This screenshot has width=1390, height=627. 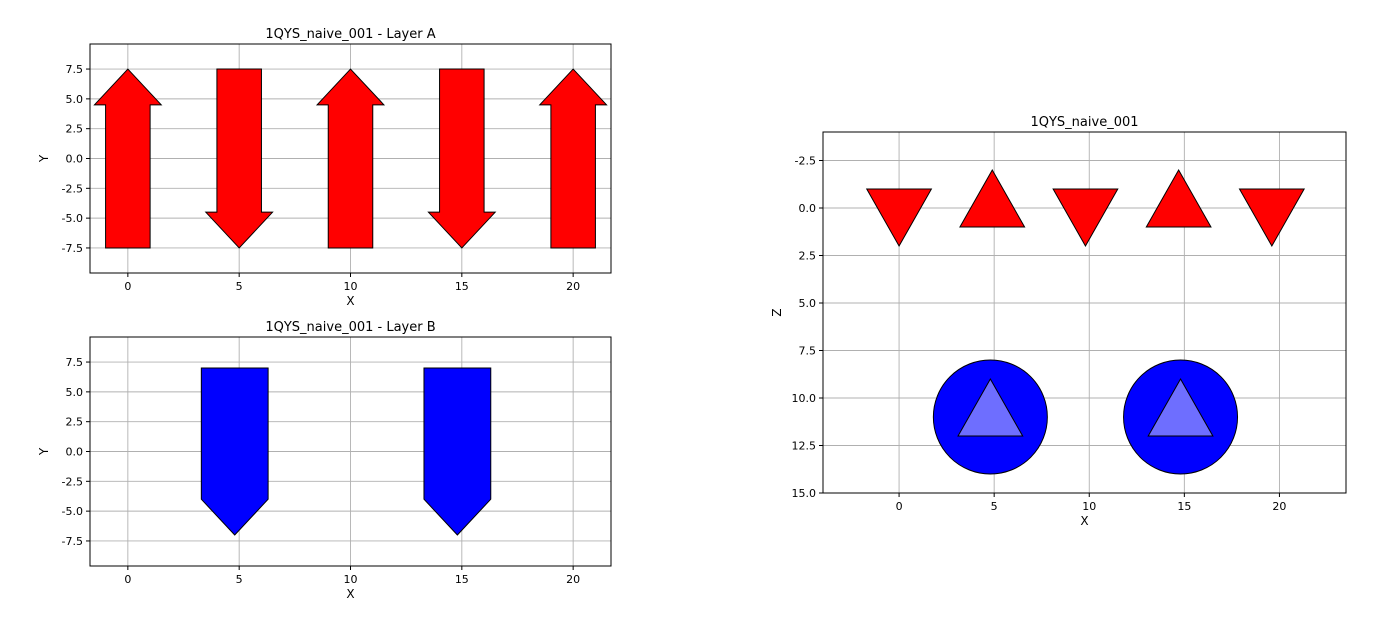 What do you see at coordinates (350, 158) in the screenshot?
I see `arrow-up-x10` at bounding box center [350, 158].